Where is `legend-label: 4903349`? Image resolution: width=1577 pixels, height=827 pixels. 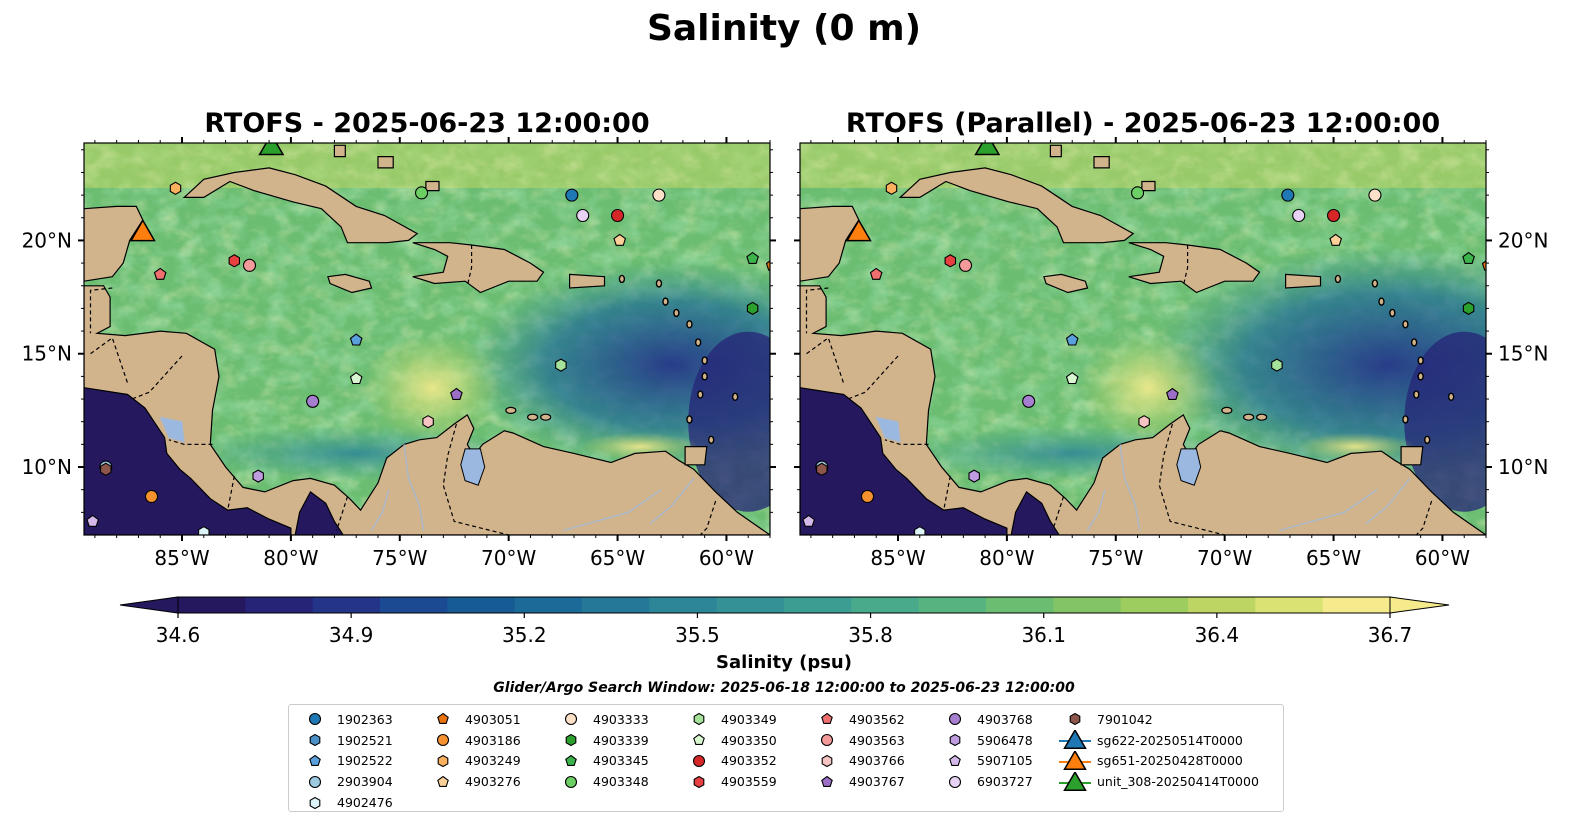
legend-label: 4903349 is located at coordinates (749, 719).